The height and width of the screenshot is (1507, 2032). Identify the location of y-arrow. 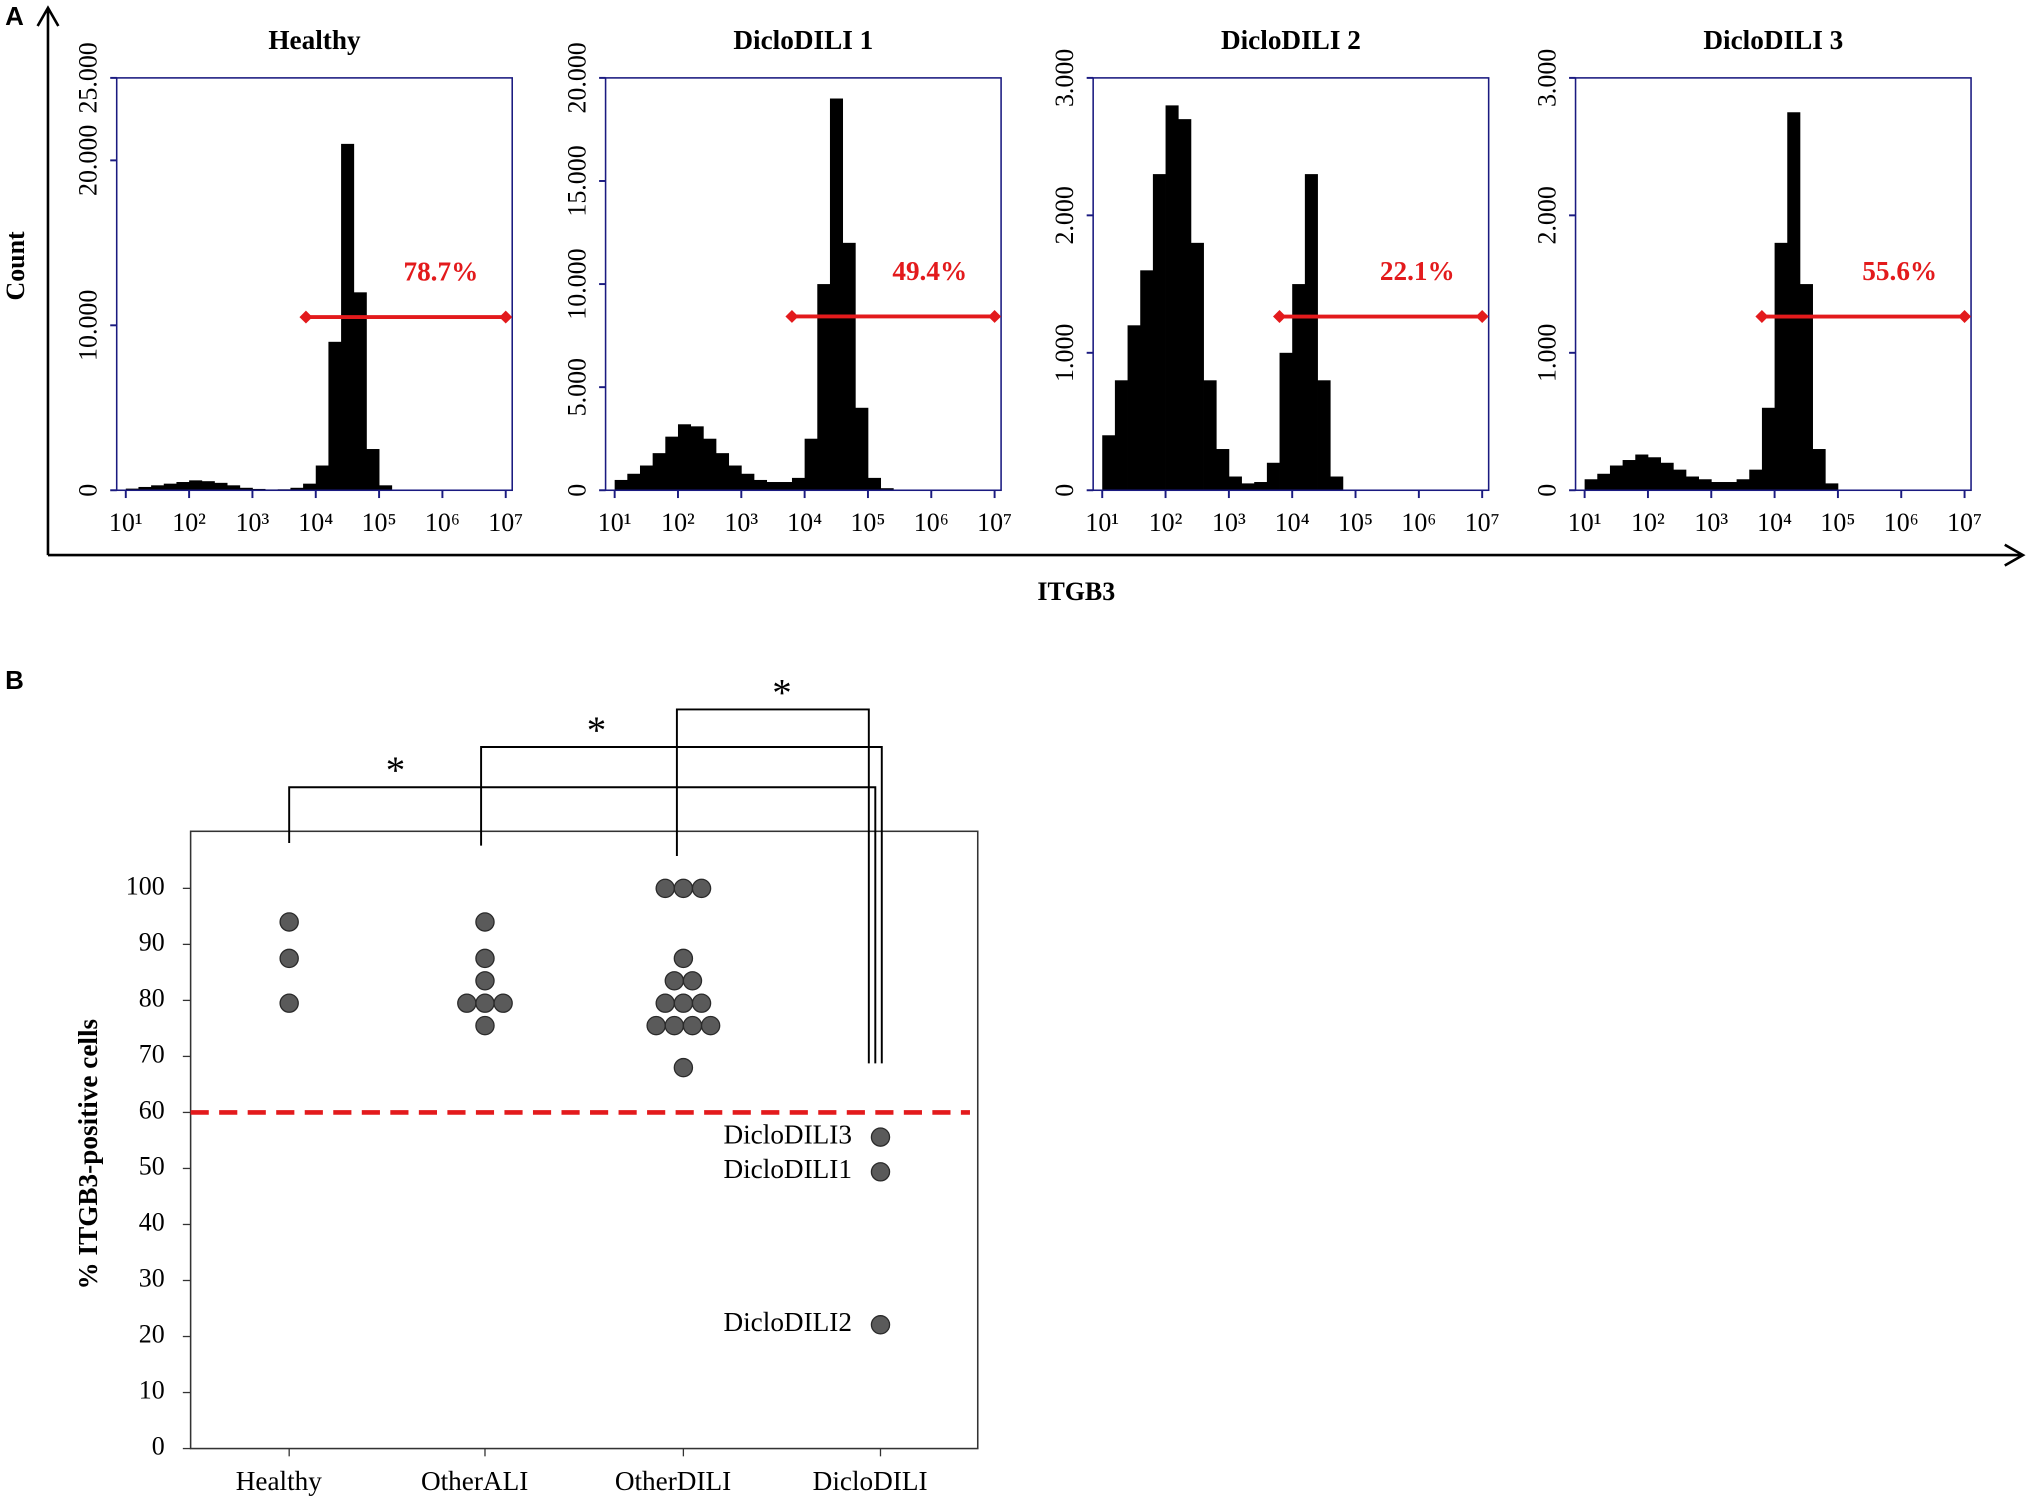
(48, 280).